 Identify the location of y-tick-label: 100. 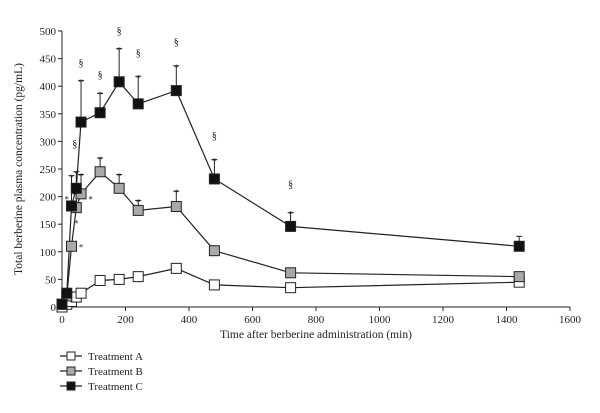
(48, 253).